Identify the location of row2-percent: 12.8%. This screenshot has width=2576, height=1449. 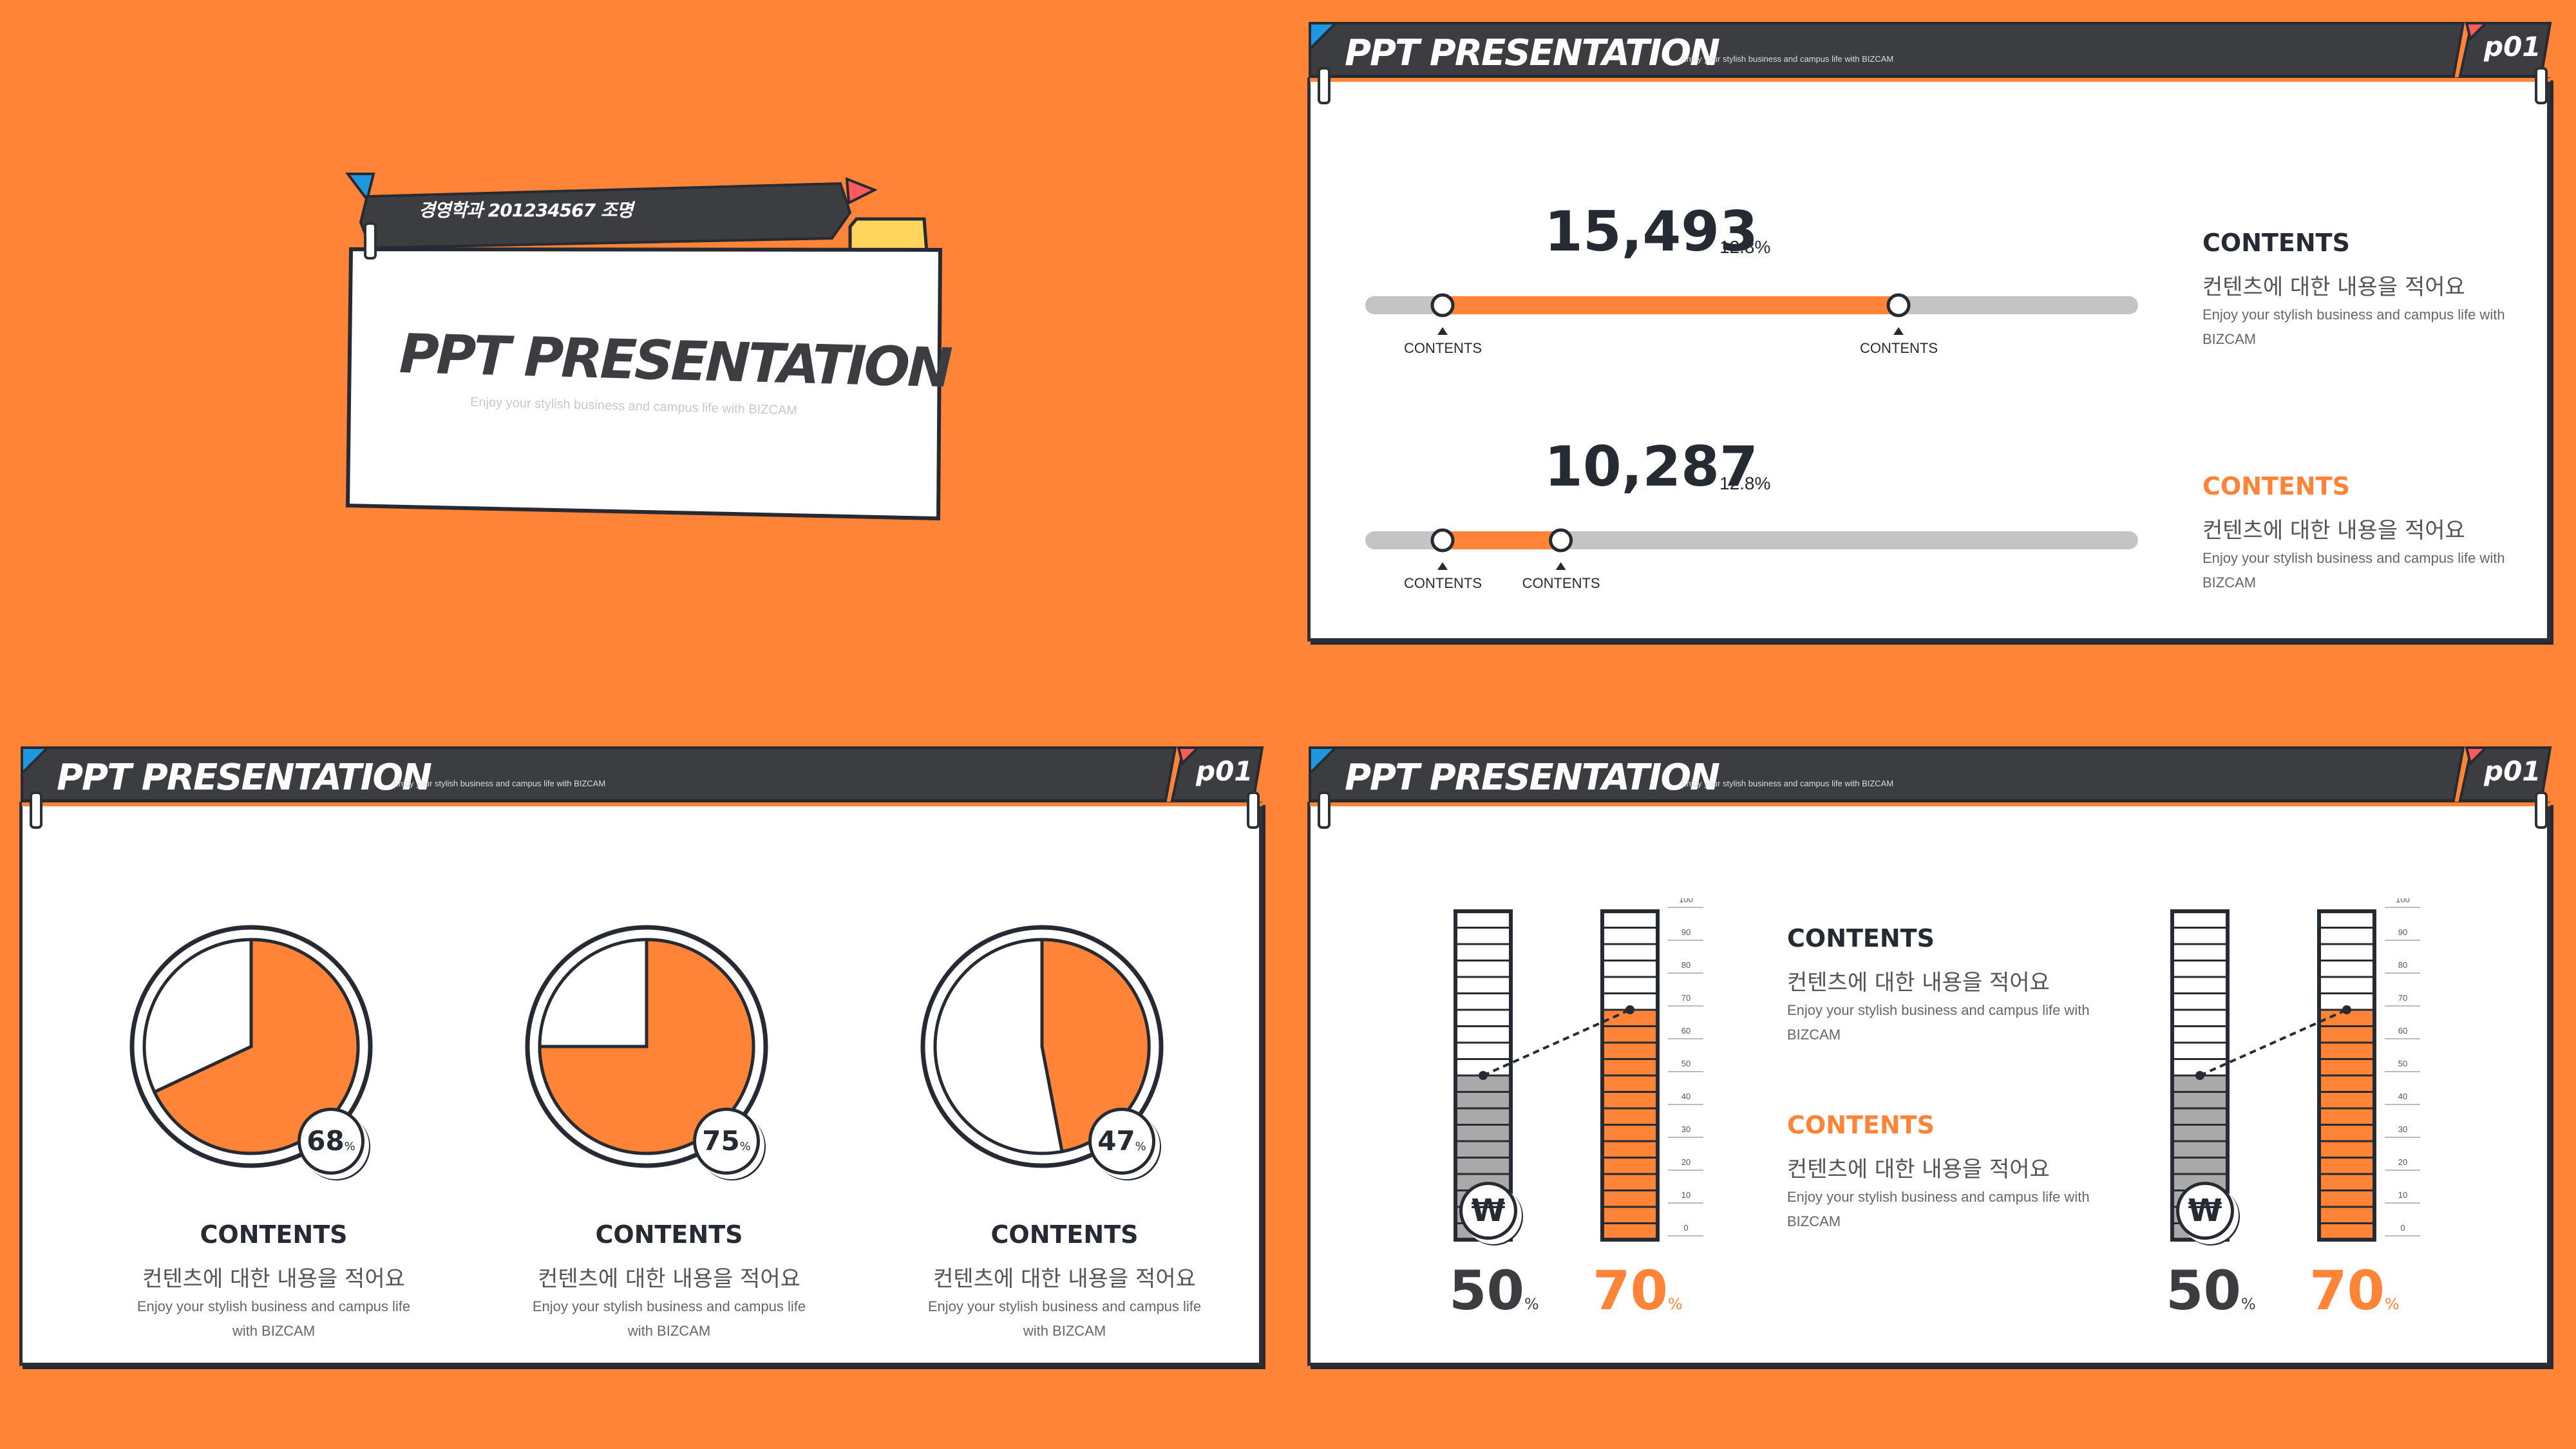
(1745, 483).